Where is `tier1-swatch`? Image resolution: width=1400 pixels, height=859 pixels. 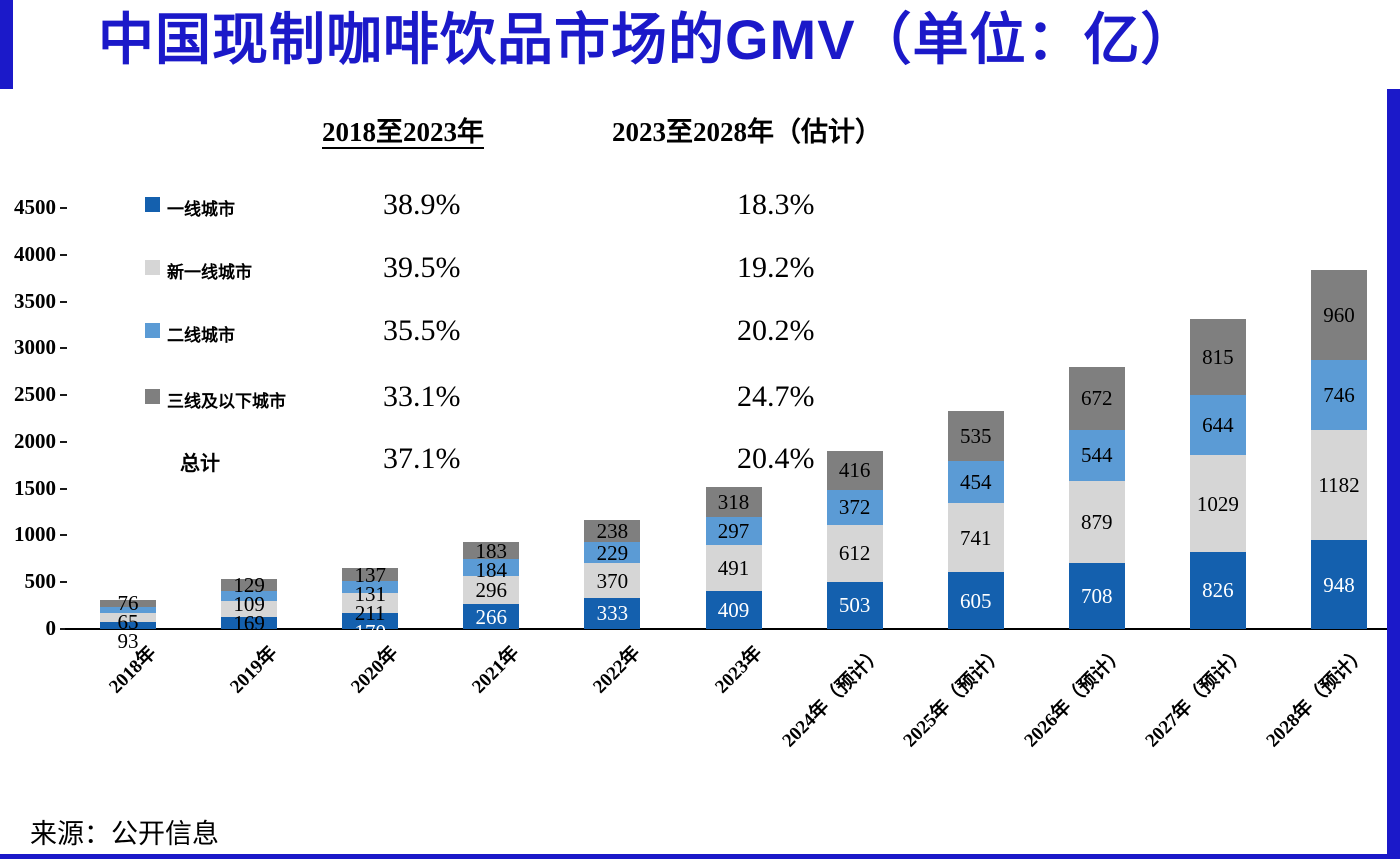 tier1-swatch is located at coordinates (152, 204).